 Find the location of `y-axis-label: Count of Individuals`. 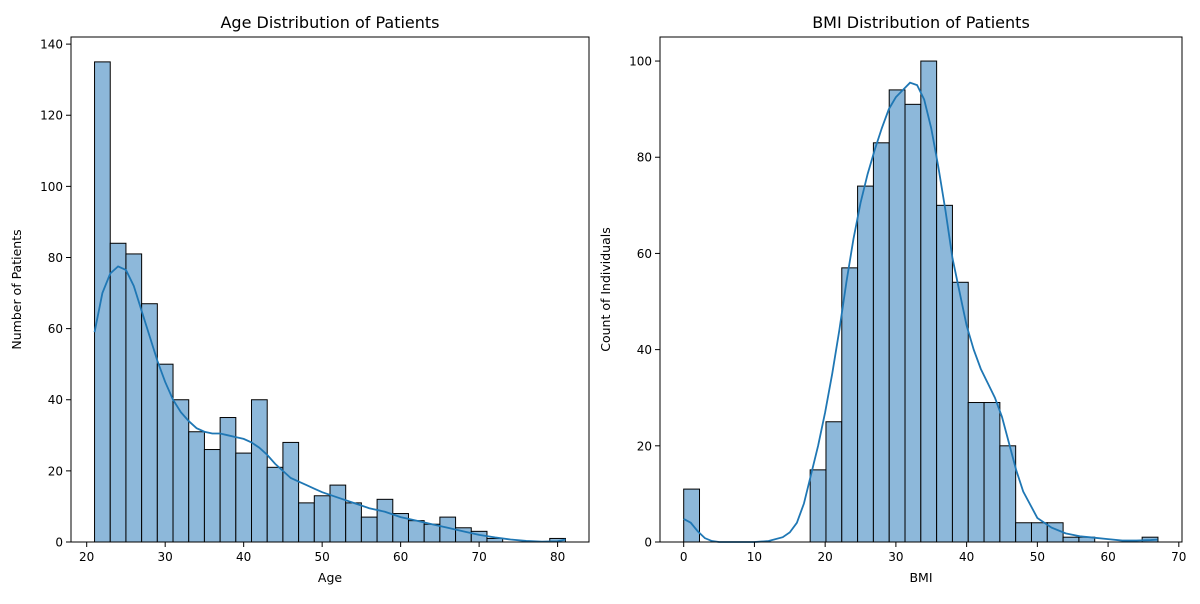

y-axis-label: Count of Individuals is located at coordinates (605, 289).